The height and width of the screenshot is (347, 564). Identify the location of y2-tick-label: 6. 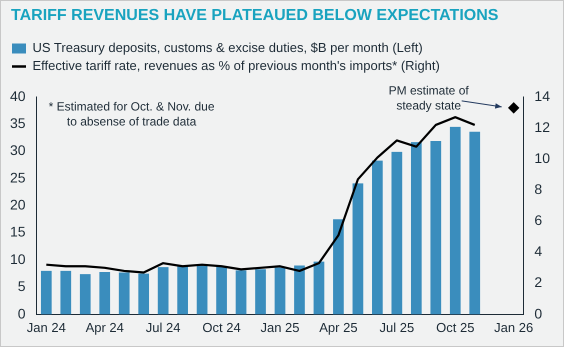
(538, 220).